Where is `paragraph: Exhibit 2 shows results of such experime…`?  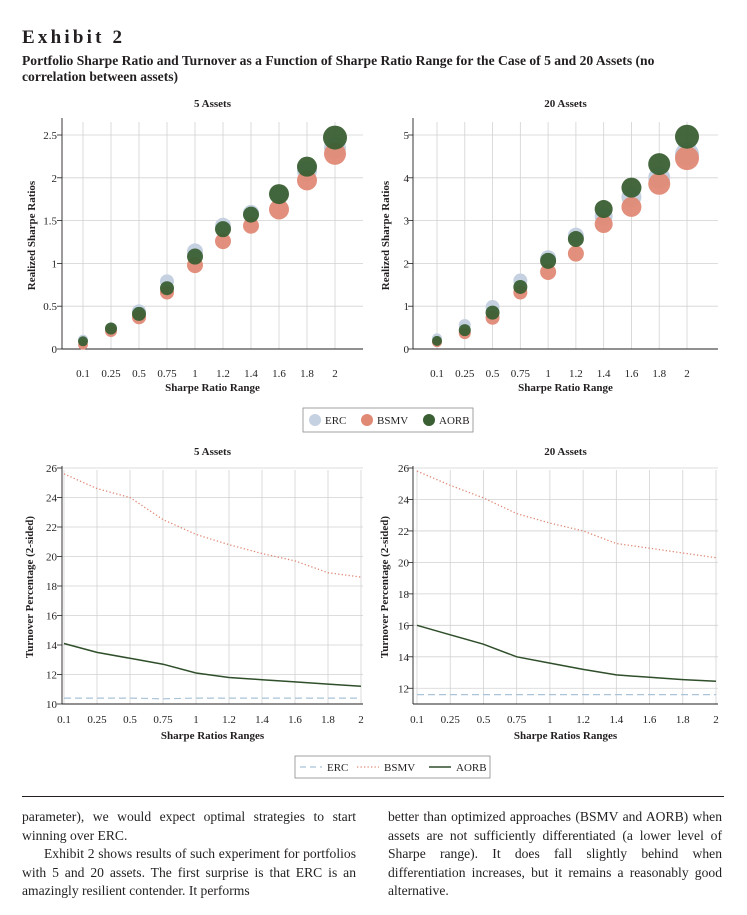
paragraph: Exhibit 2 shows results of such experime… is located at coordinates (189, 872).